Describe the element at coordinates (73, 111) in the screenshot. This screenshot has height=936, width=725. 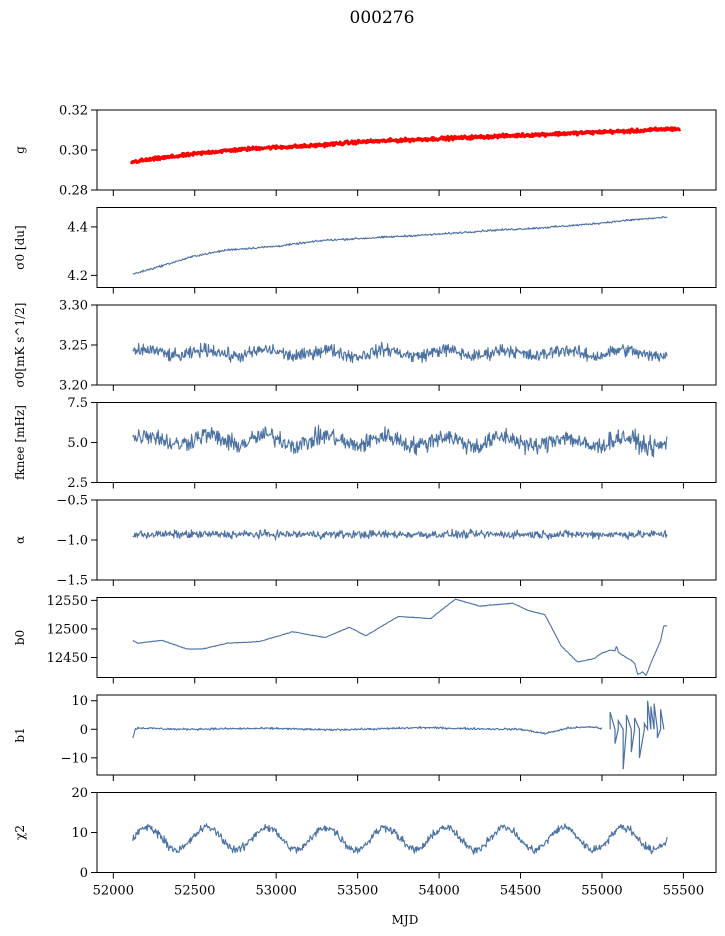
I see `y-tick-label: 0.32` at that location.